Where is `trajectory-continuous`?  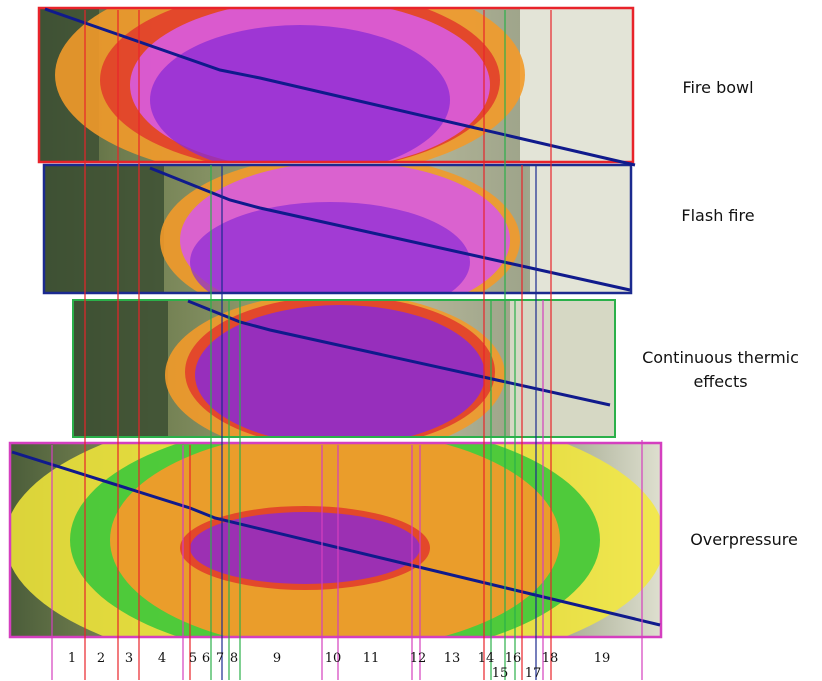 trajectory-continuous is located at coordinates (399, 353).